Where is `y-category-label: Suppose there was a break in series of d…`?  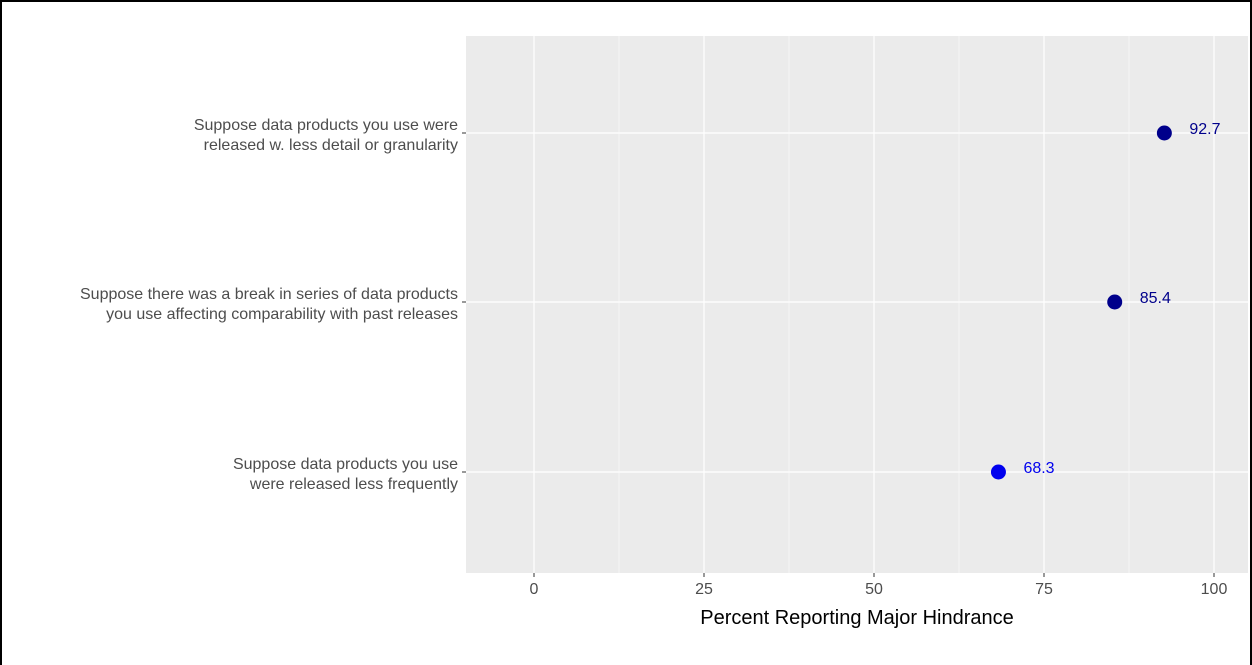 y-category-label: Suppose there was a break in series of d… is located at coordinates (269, 304).